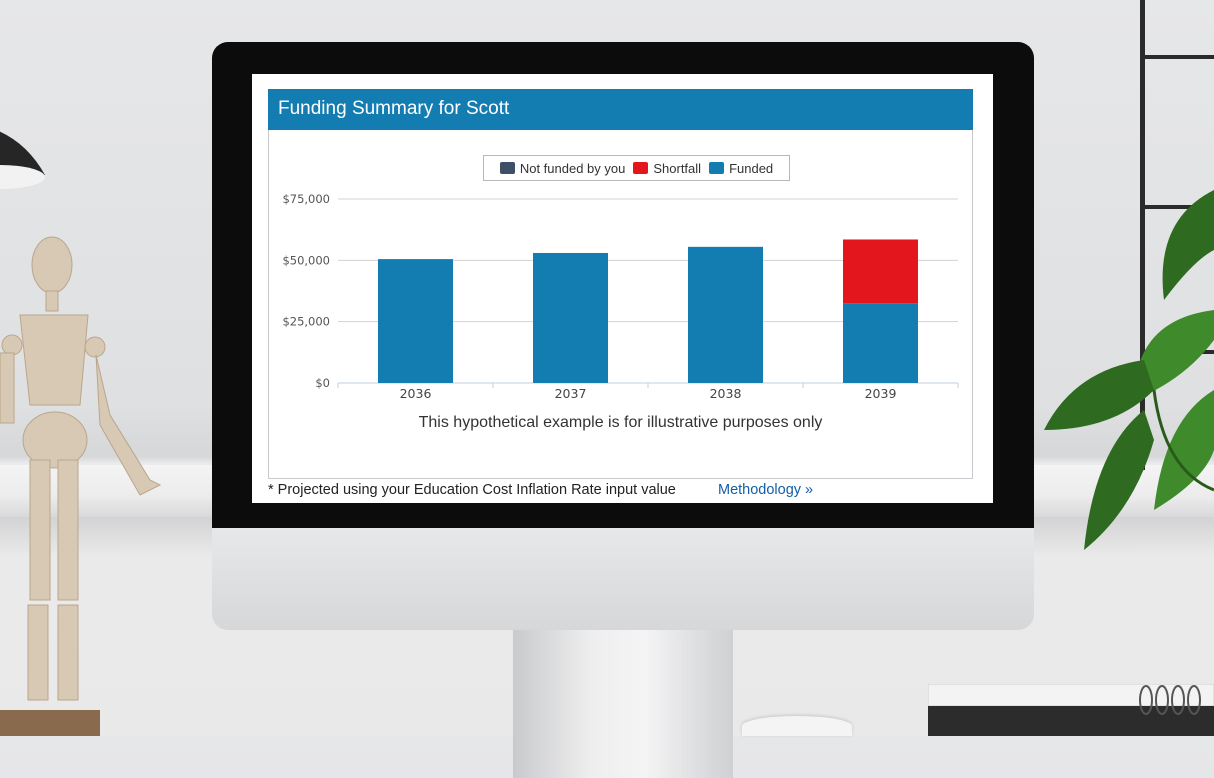 This screenshot has width=1214, height=778. Describe the element at coordinates (306, 322) in the screenshot. I see `y-tick-label: $25,000` at that location.